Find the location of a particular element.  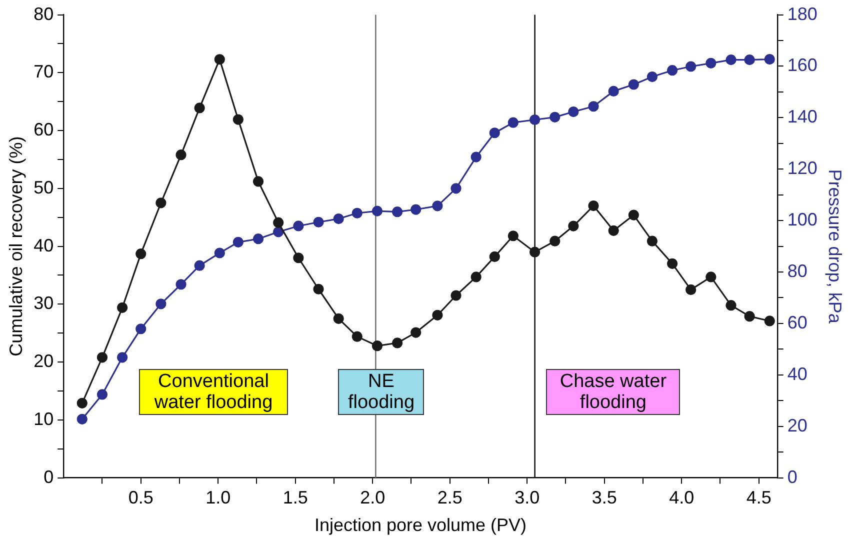

y2-tick-label: 60 is located at coordinates (797, 322).